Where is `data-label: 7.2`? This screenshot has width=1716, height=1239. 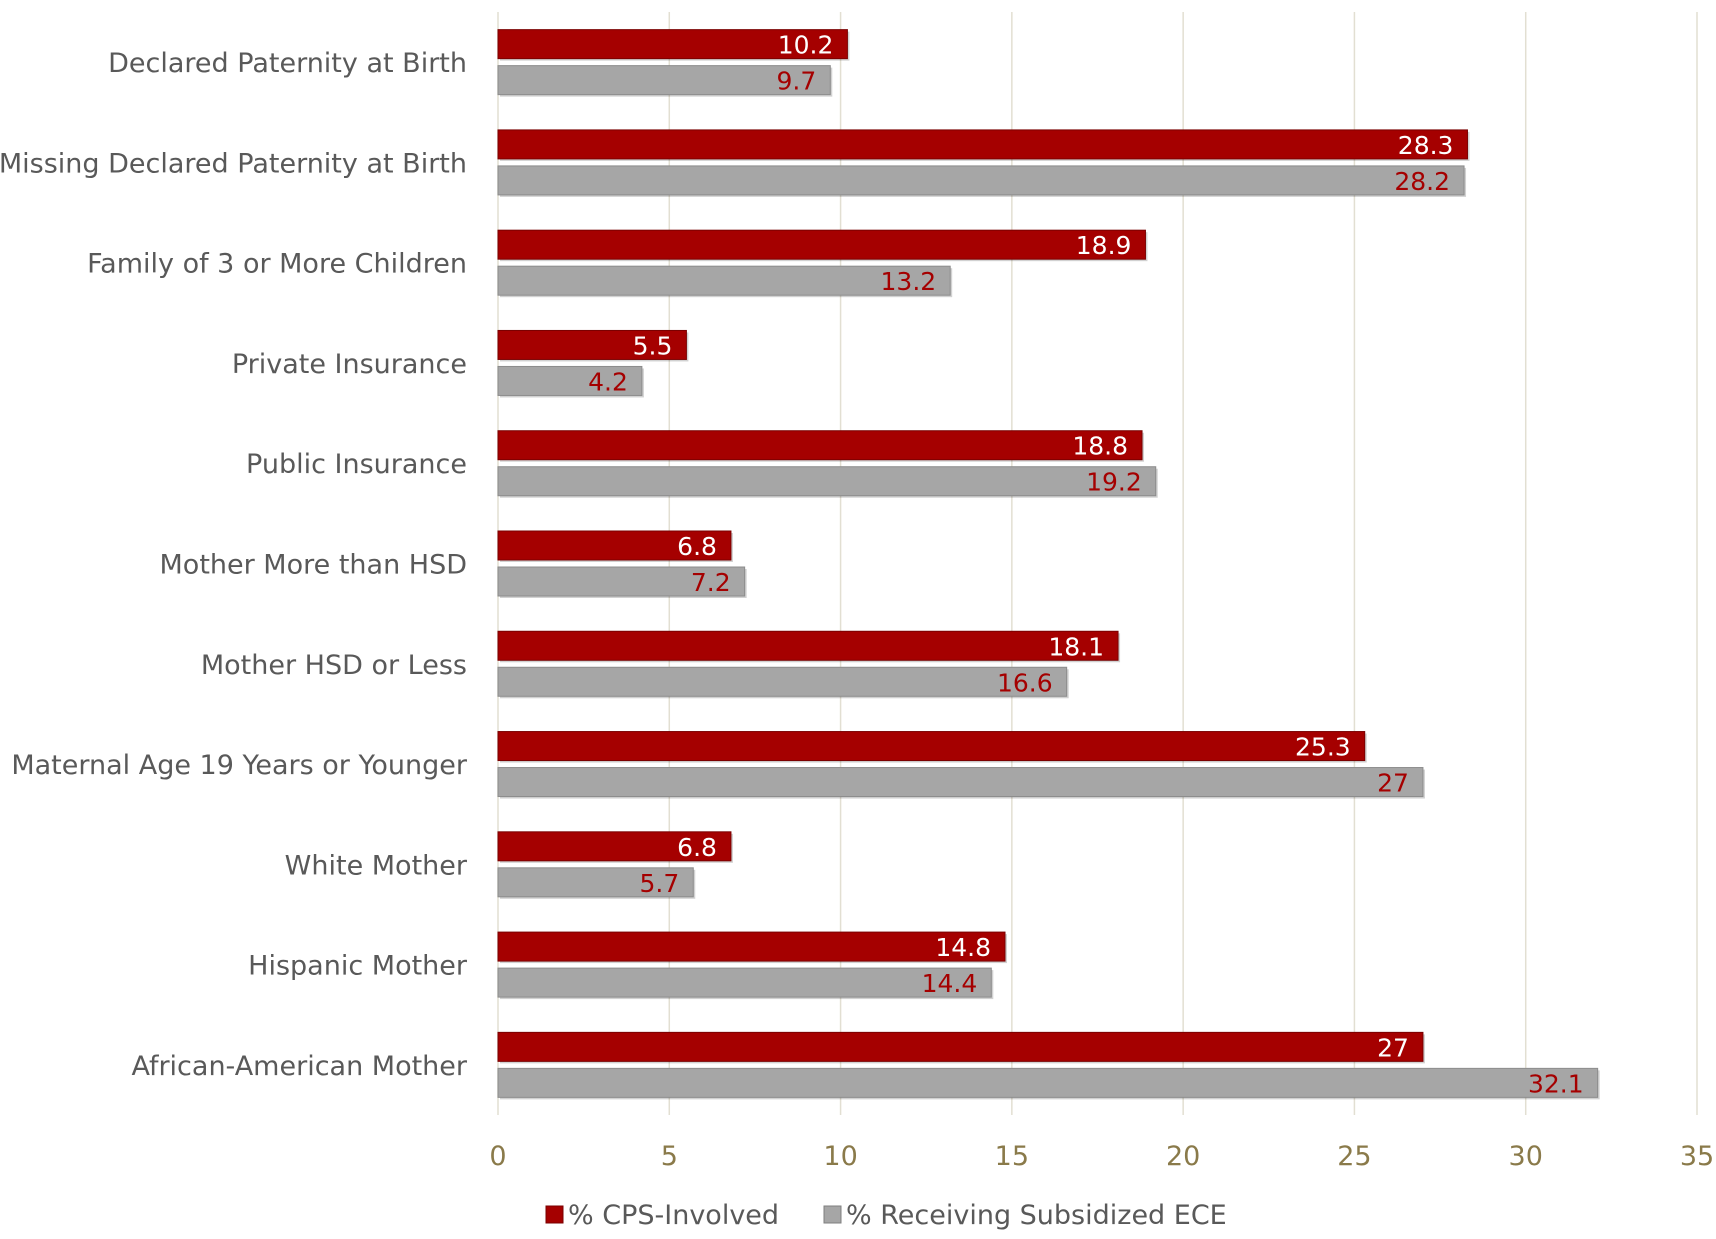 data-label: 7.2 is located at coordinates (711, 582).